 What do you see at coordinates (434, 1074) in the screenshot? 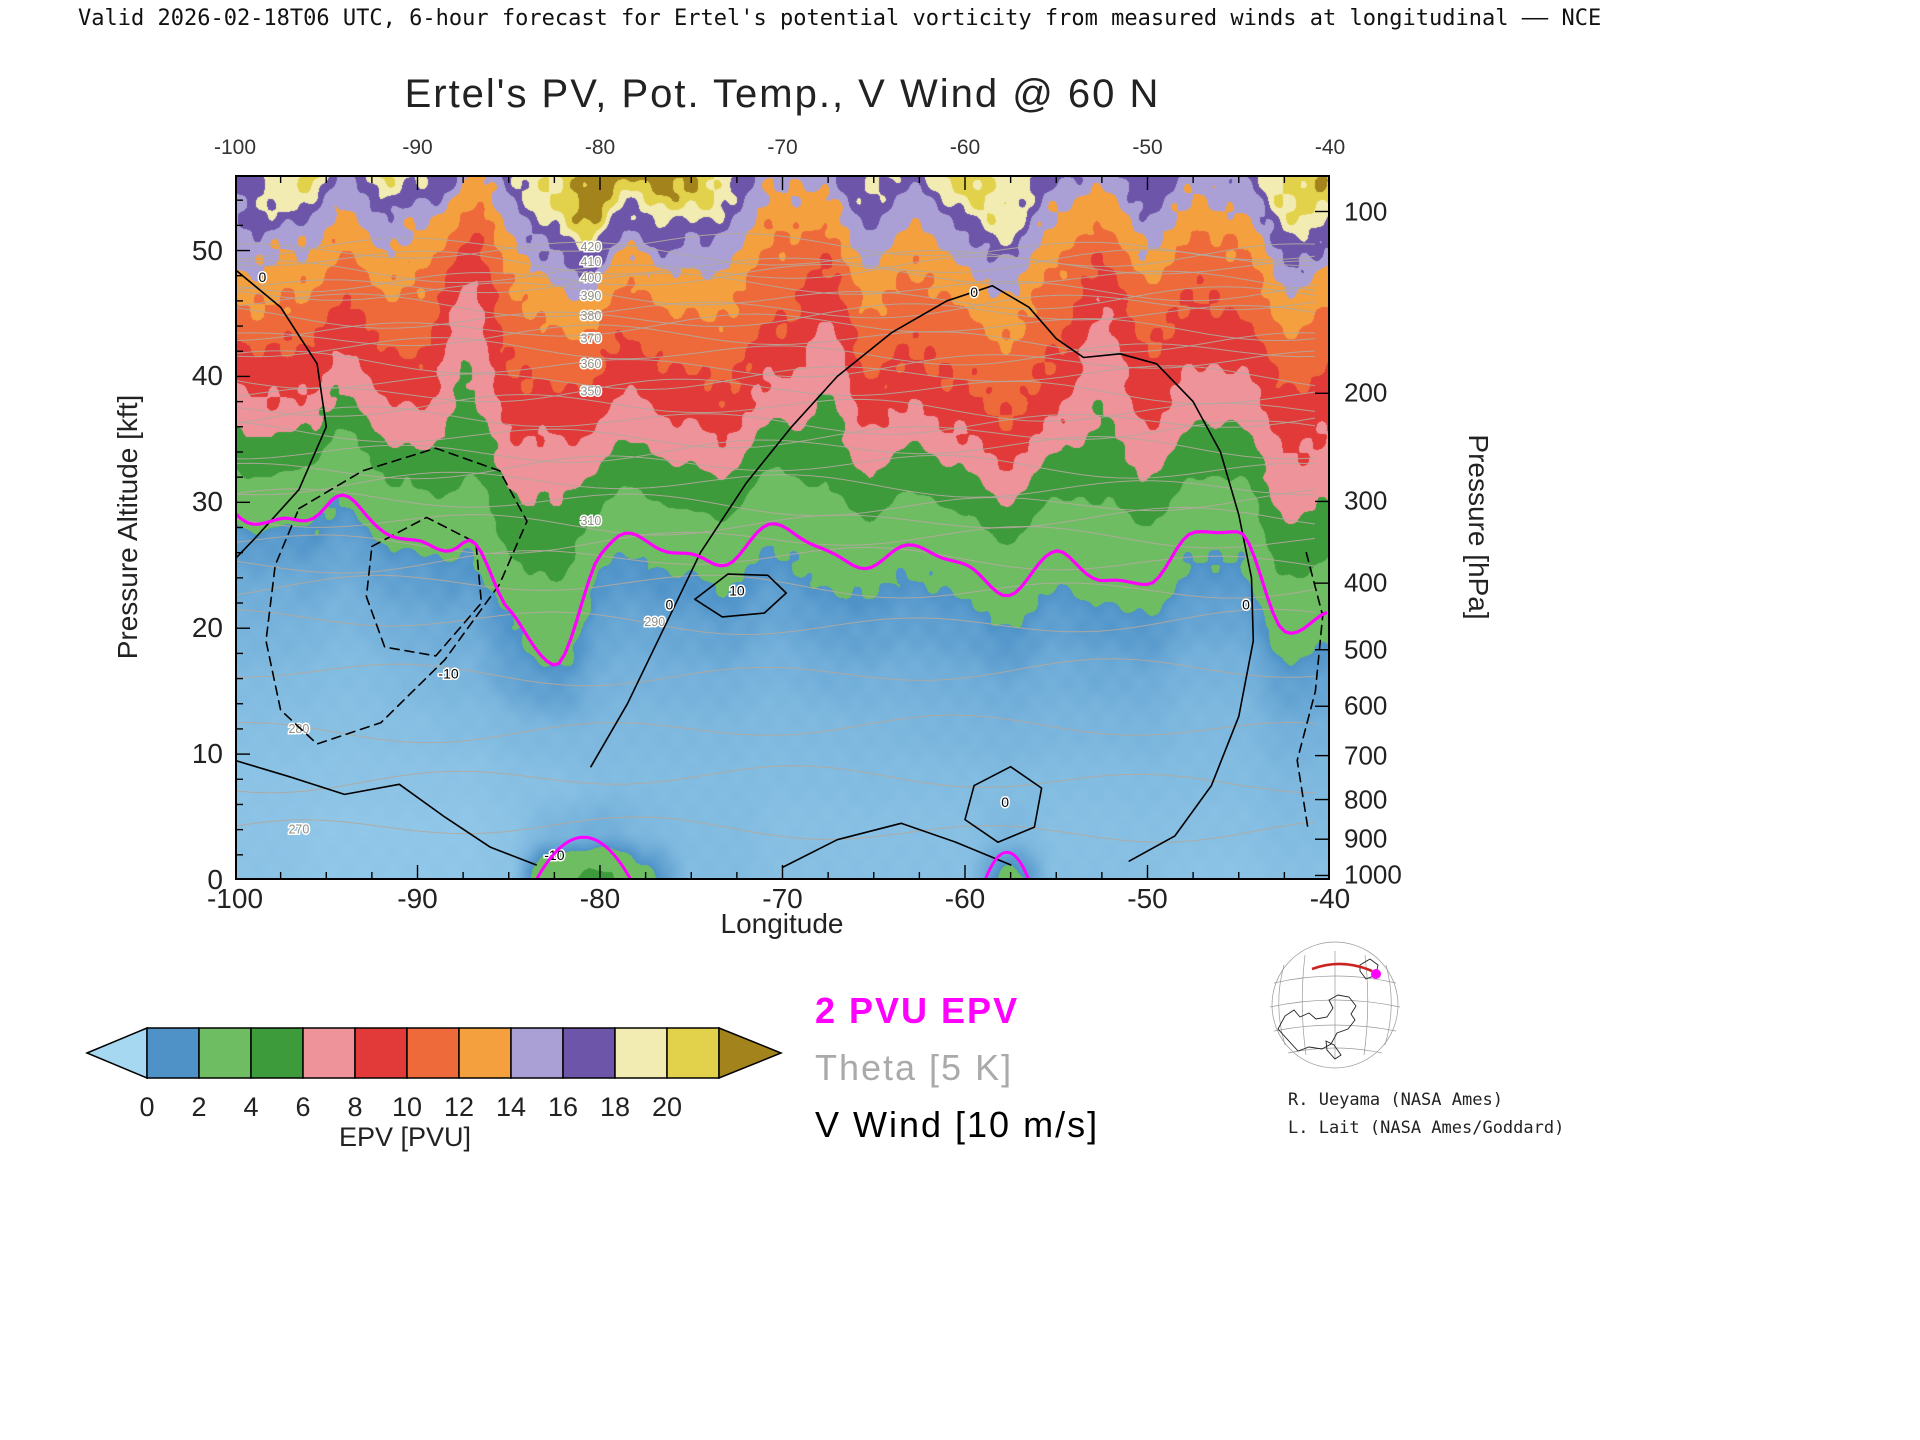
I see `colorbar-scale: 0 2 4 6 8 10 12 14 16 18 20` at bounding box center [434, 1074].